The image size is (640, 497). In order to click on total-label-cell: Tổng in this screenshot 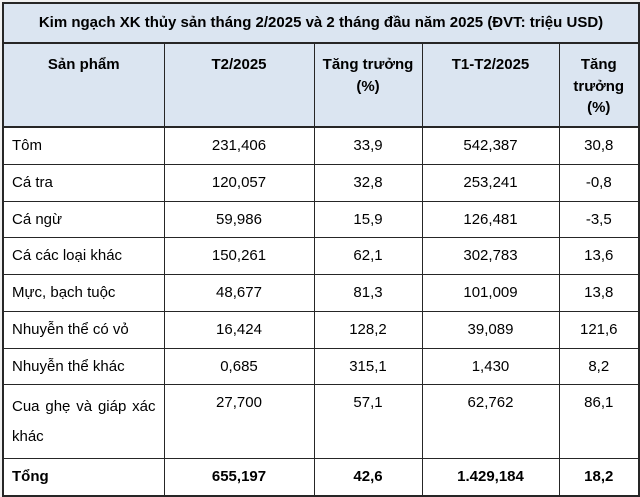, I will do `click(83, 477)`.